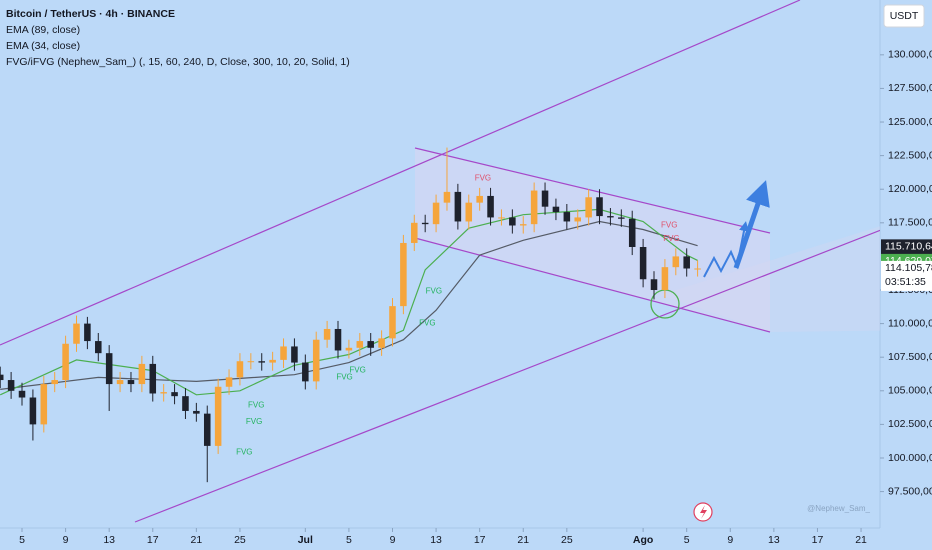 This screenshot has height=550, width=932. I want to click on y-tick-label: 100.000,00, so click(910, 458).